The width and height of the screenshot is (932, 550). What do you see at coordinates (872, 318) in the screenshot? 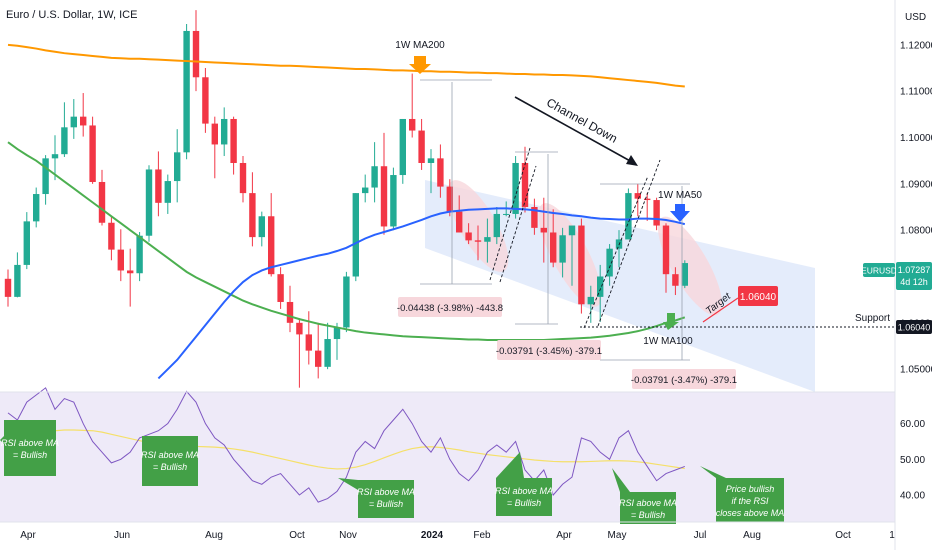
I see `support-label: Support` at bounding box center [872, 318].